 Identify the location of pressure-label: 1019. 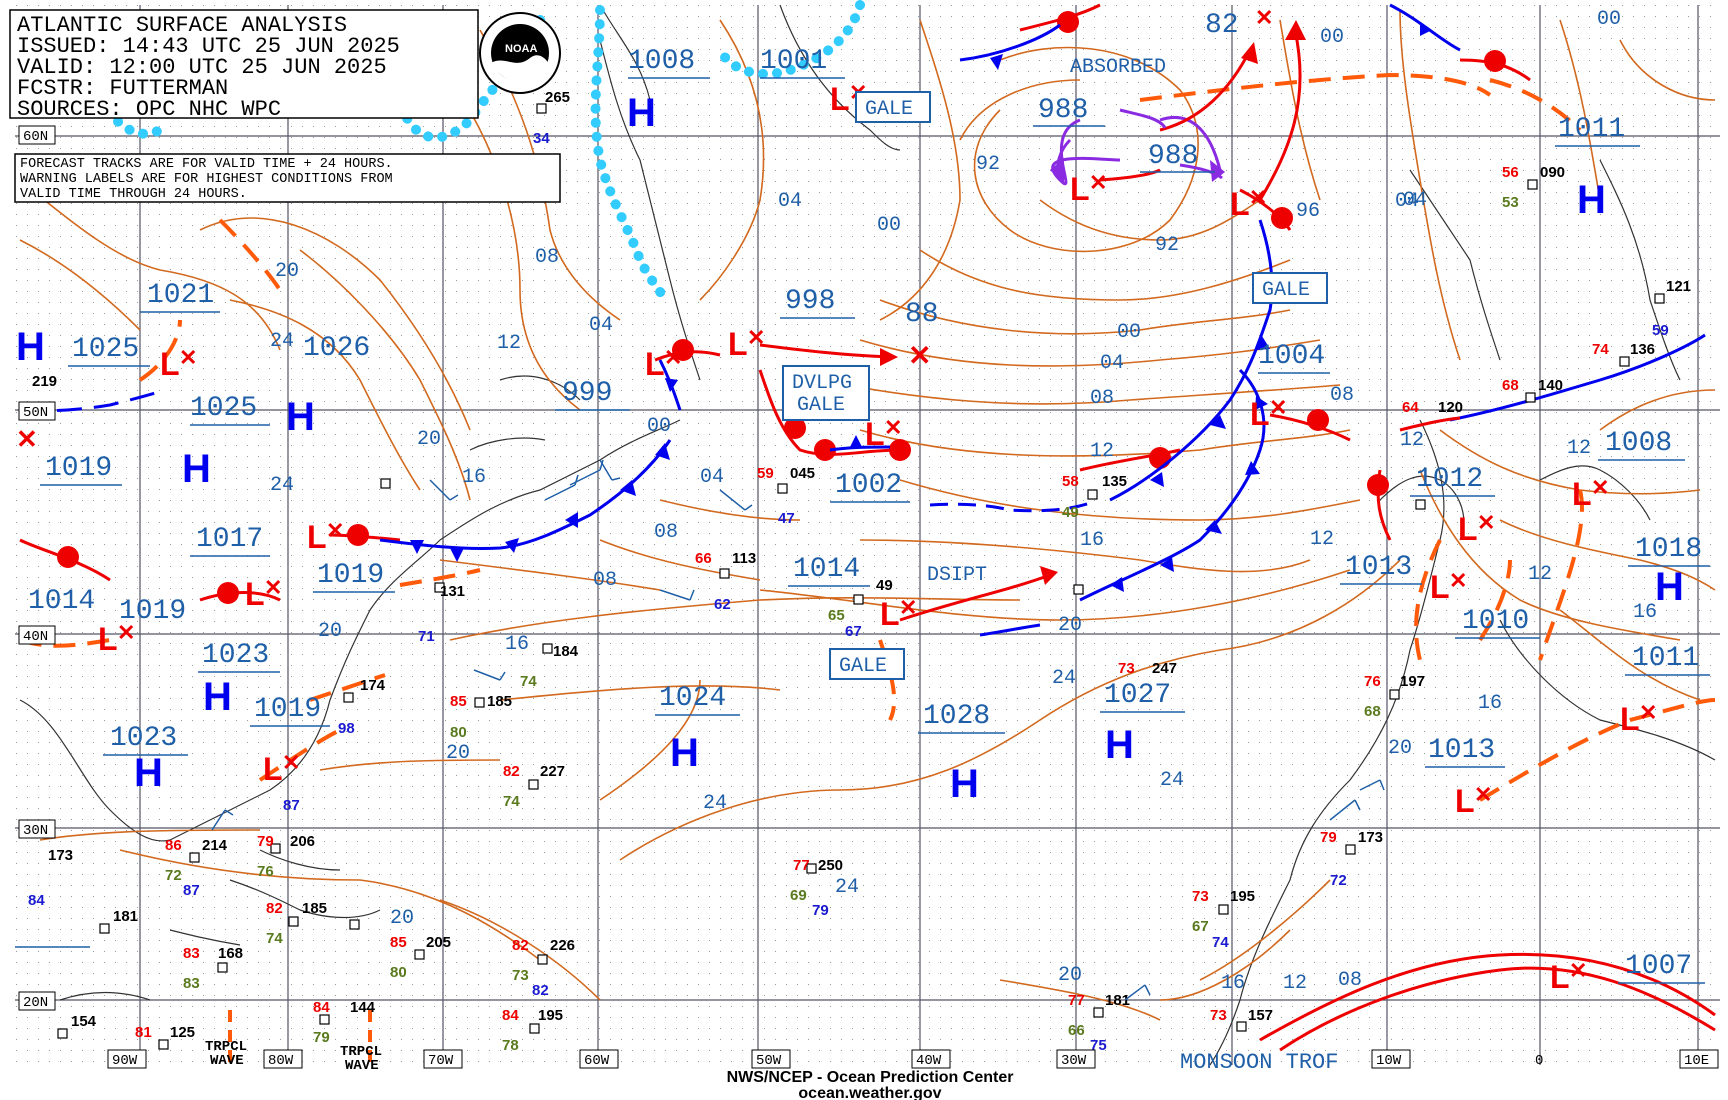
(287, 709).